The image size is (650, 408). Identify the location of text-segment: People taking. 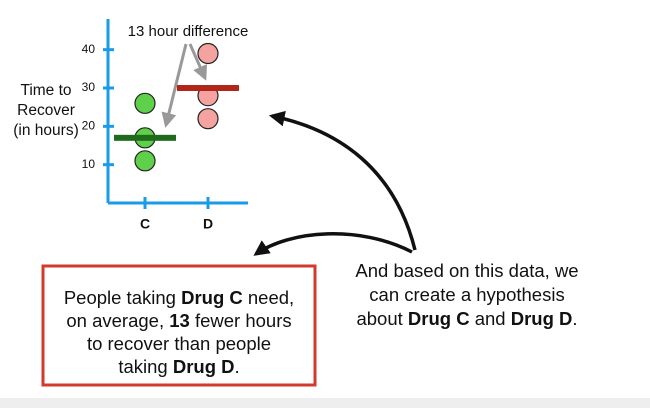
(122, 297).